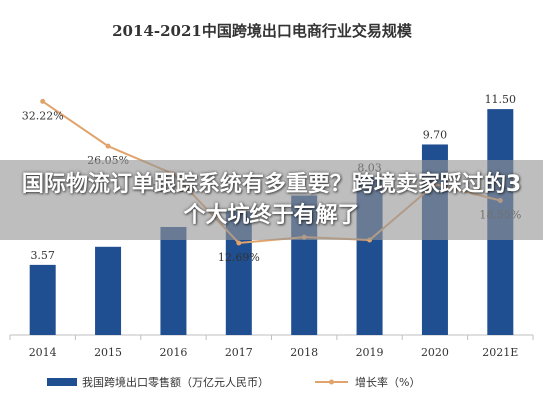  I want to click on legend-line-label: 增长率（%）, so click(387, 382).